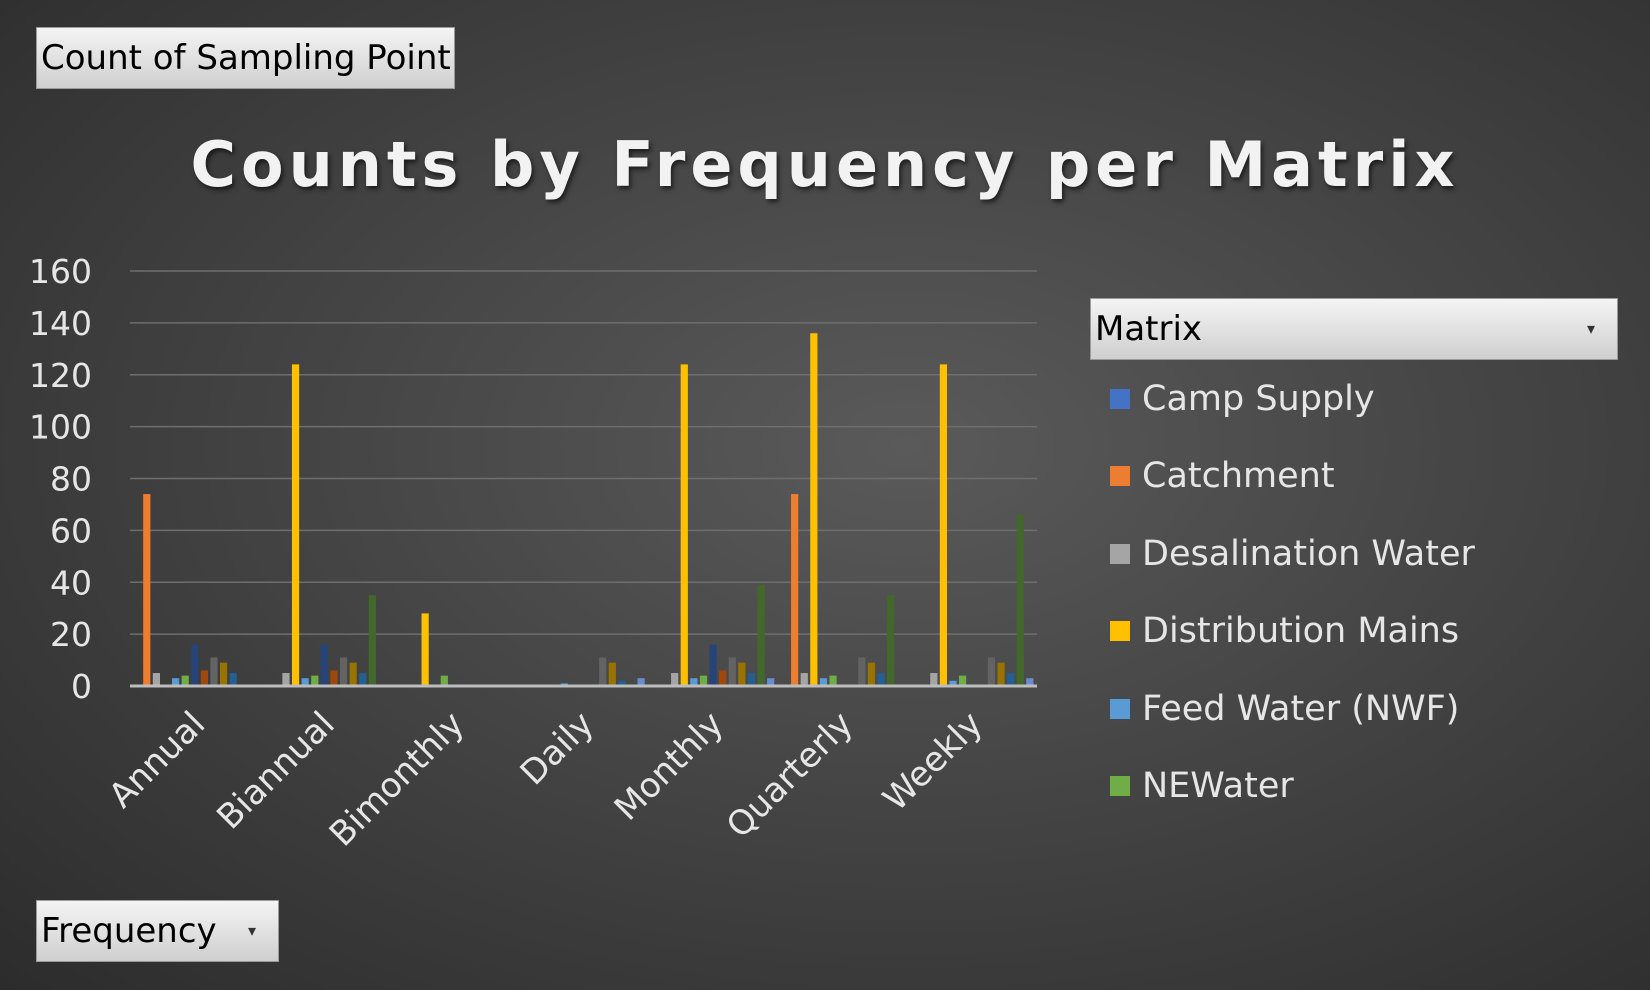  What do you see at coordinates (557, 748) in the screenshot?
I see `x-tick-label: Daily` at bounding box center [557, 748].